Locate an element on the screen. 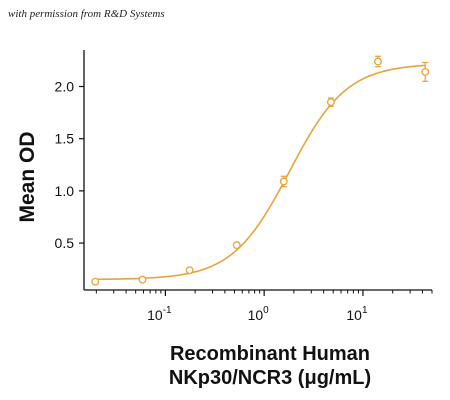 This screenshot has width=450, height=400. y-tick-label: 1.0 is located at coordinates (65, 191).